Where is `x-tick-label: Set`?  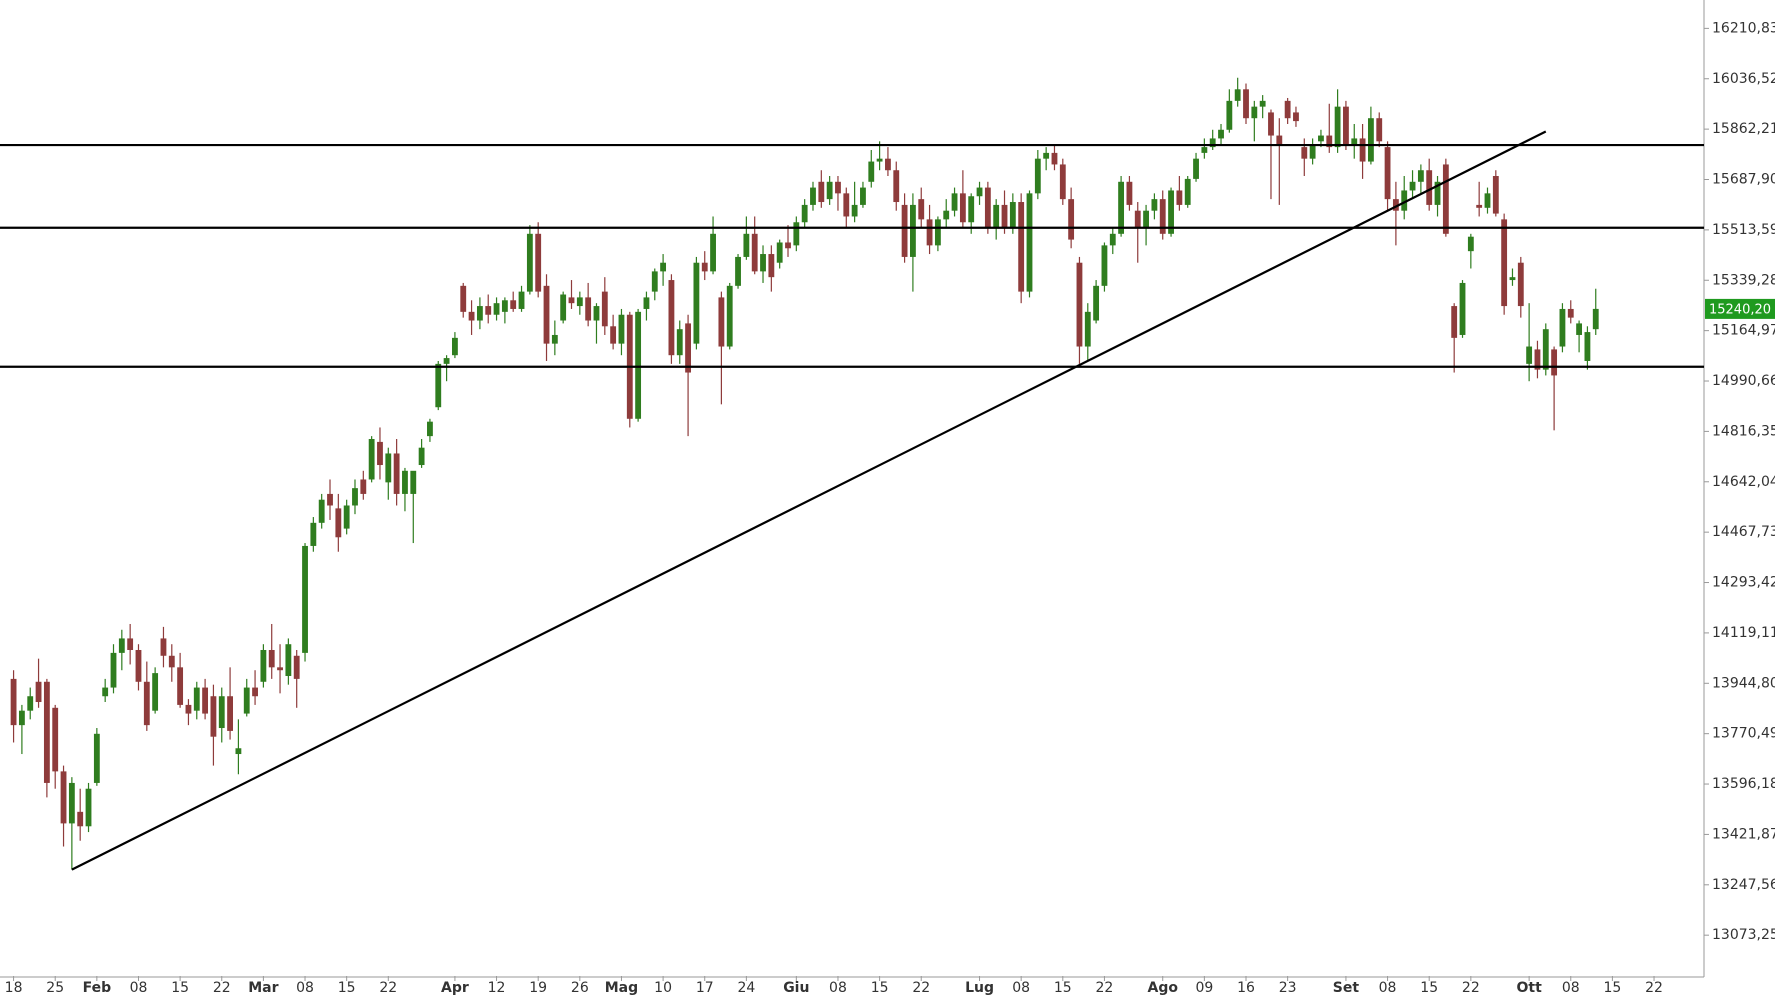
x-tick-label: Set is located at coordinates (1346, 988).